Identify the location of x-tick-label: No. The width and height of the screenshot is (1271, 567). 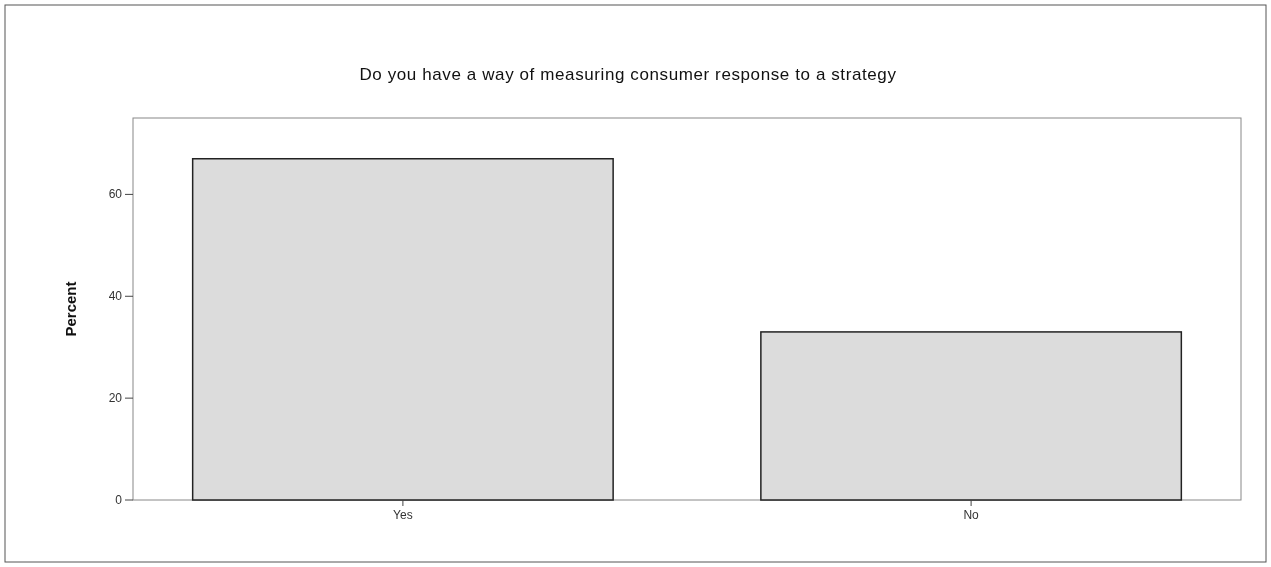
(971, 515).